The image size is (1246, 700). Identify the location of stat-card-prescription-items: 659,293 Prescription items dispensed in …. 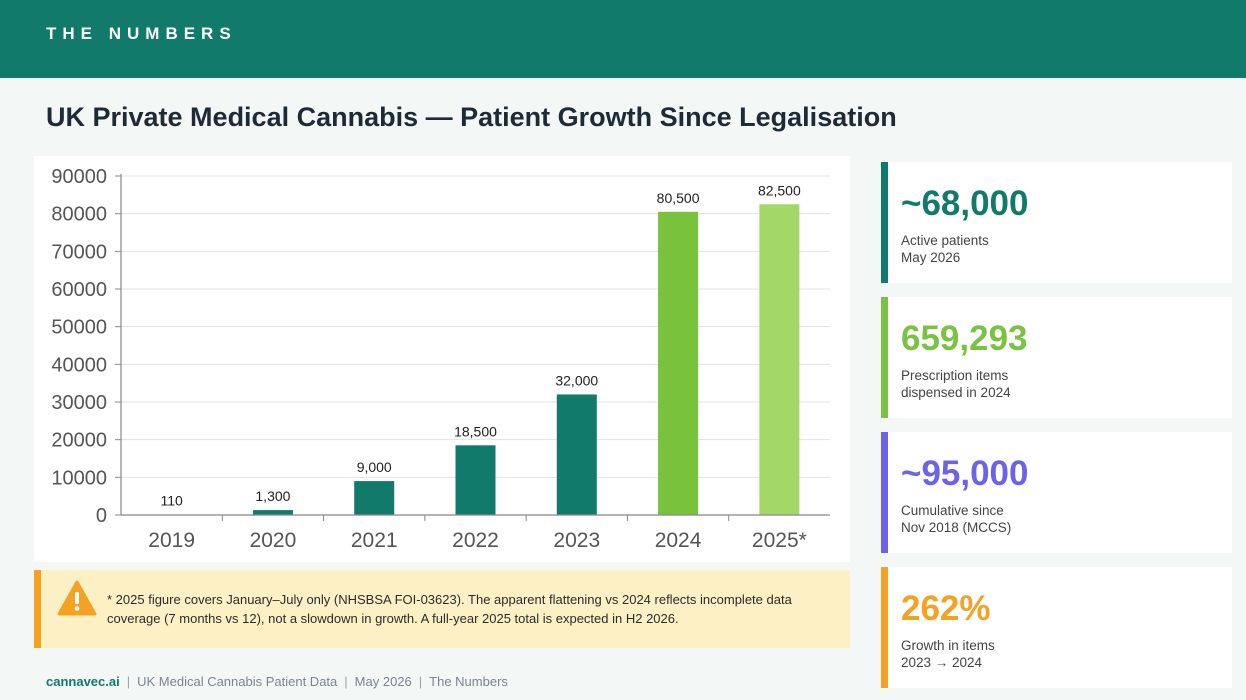
(1056, 357).